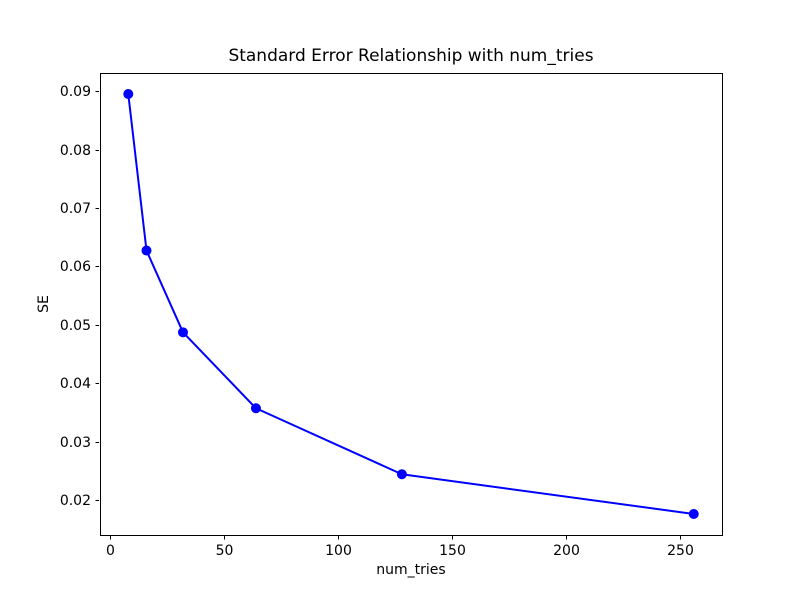  I want to click on x-tick-label: 100, so click(338, 551).